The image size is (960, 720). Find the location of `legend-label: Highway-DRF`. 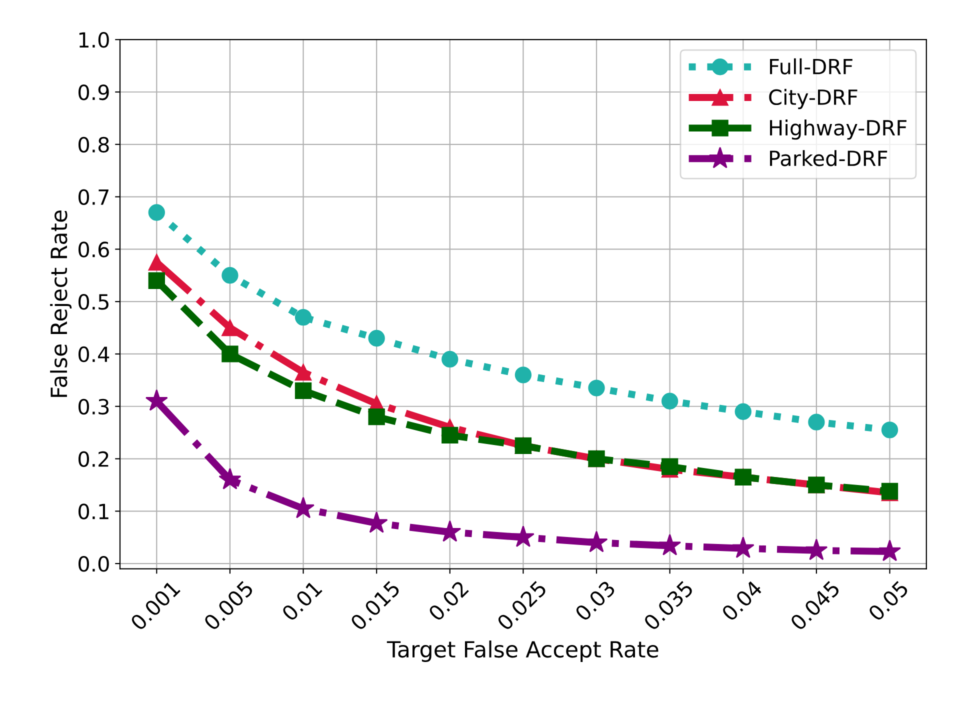

legend-label: Highway-DRF is located at coordinates (838, 130).